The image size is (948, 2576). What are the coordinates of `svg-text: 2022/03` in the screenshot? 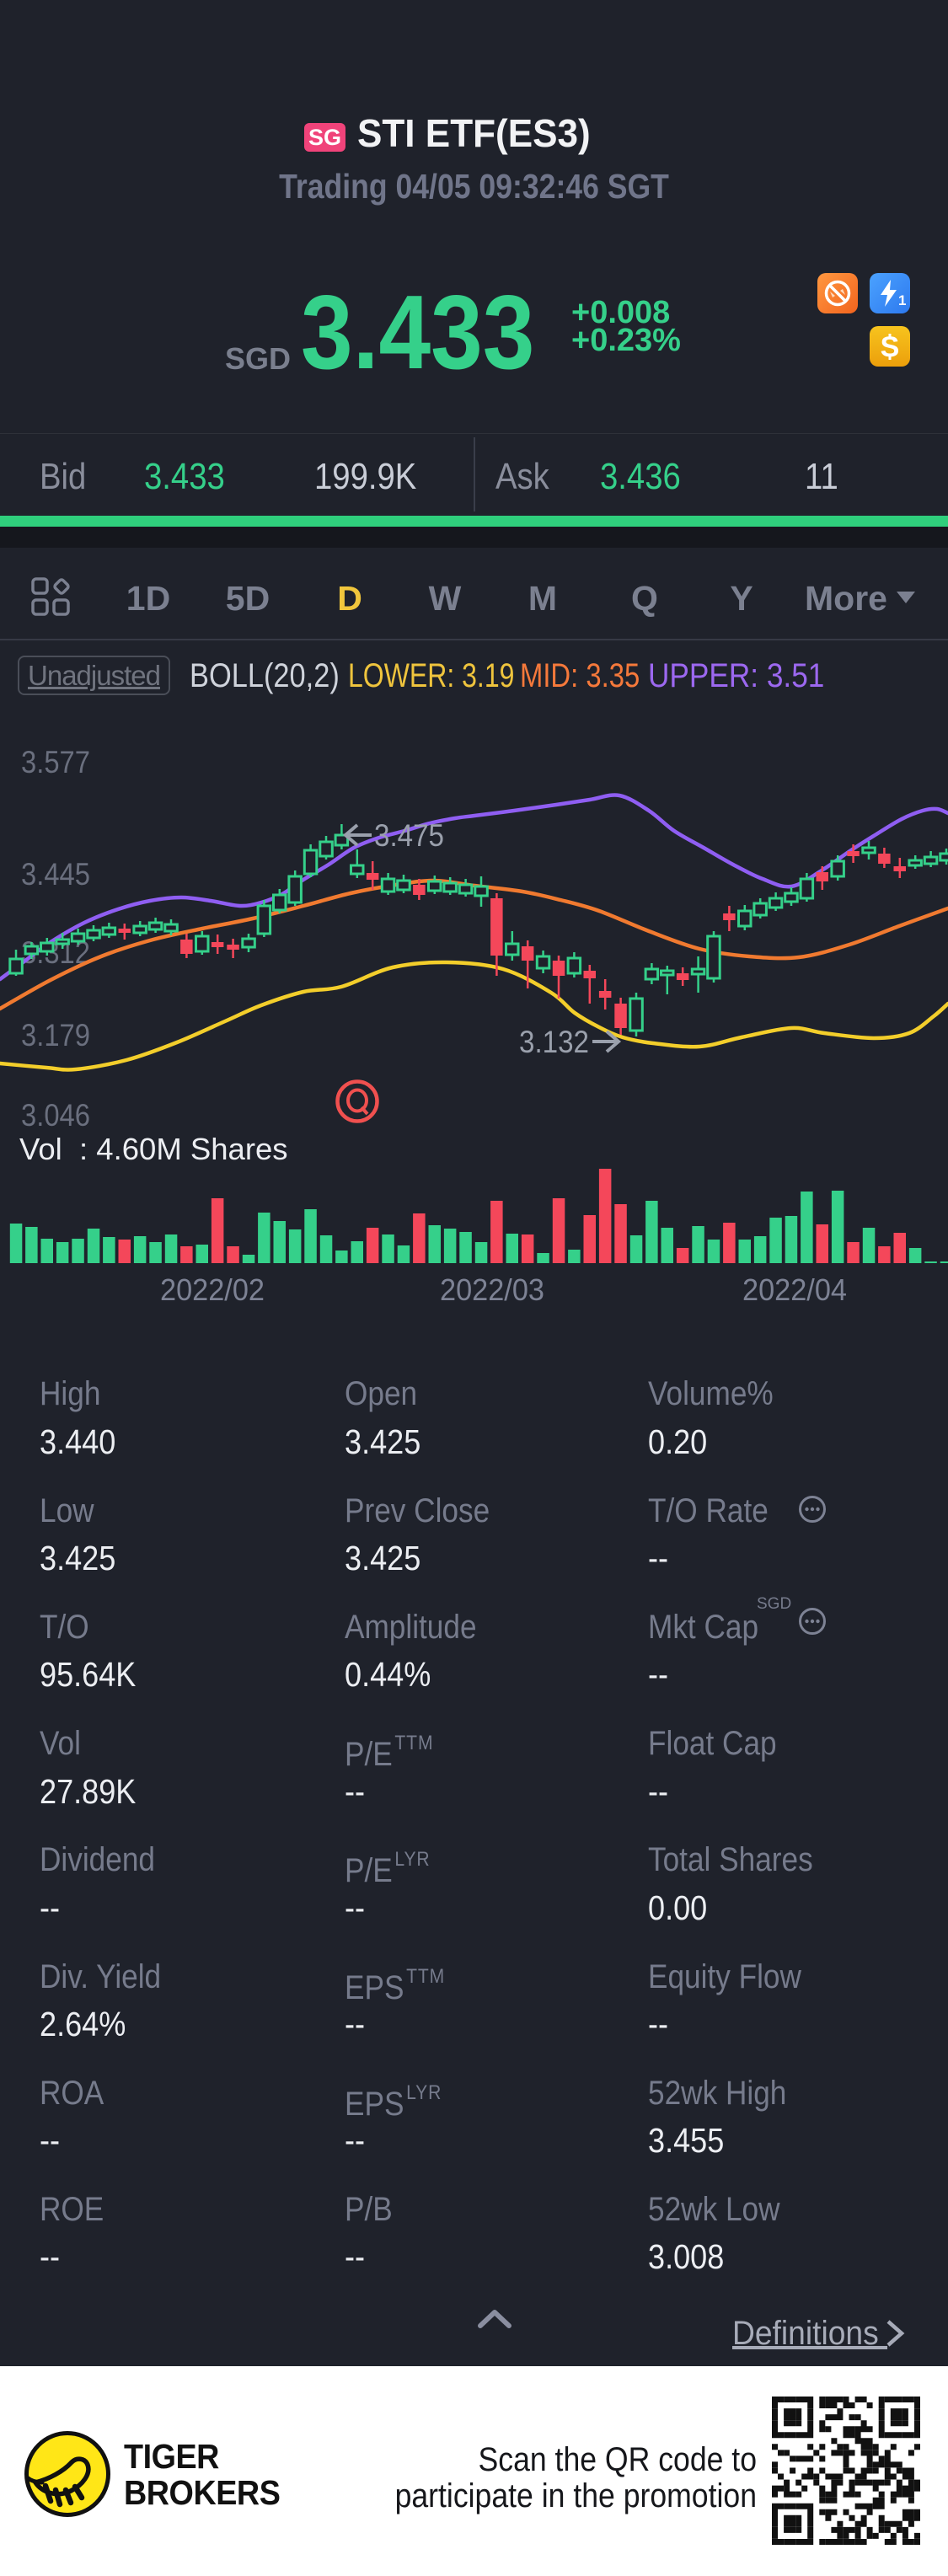 It's located at (492, 1289).